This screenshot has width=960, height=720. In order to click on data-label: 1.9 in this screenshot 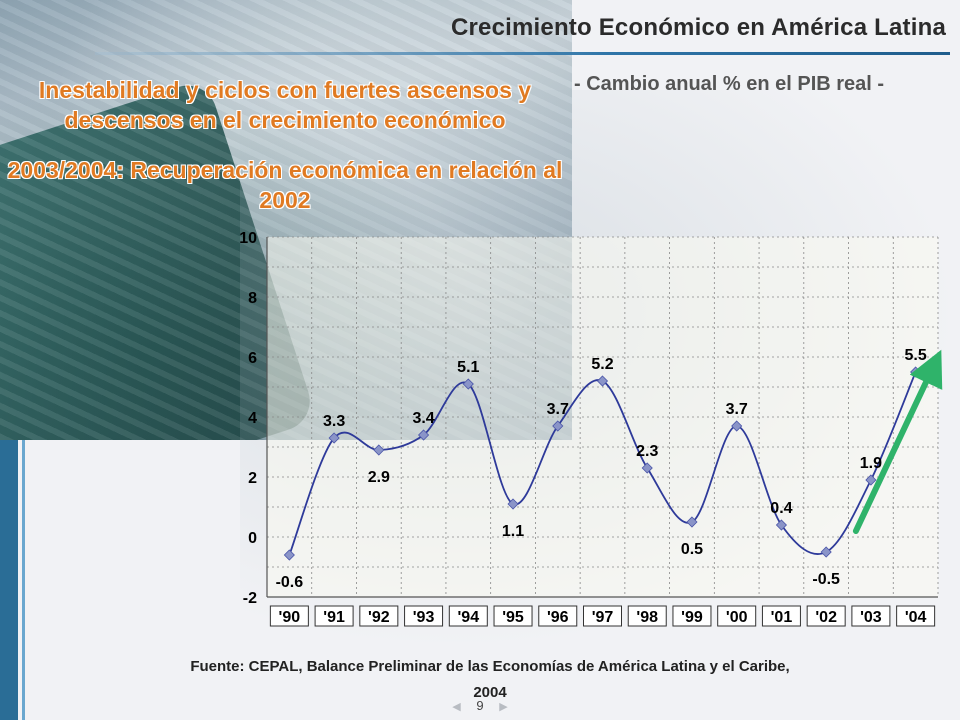, I will do `click(871, 463)`.